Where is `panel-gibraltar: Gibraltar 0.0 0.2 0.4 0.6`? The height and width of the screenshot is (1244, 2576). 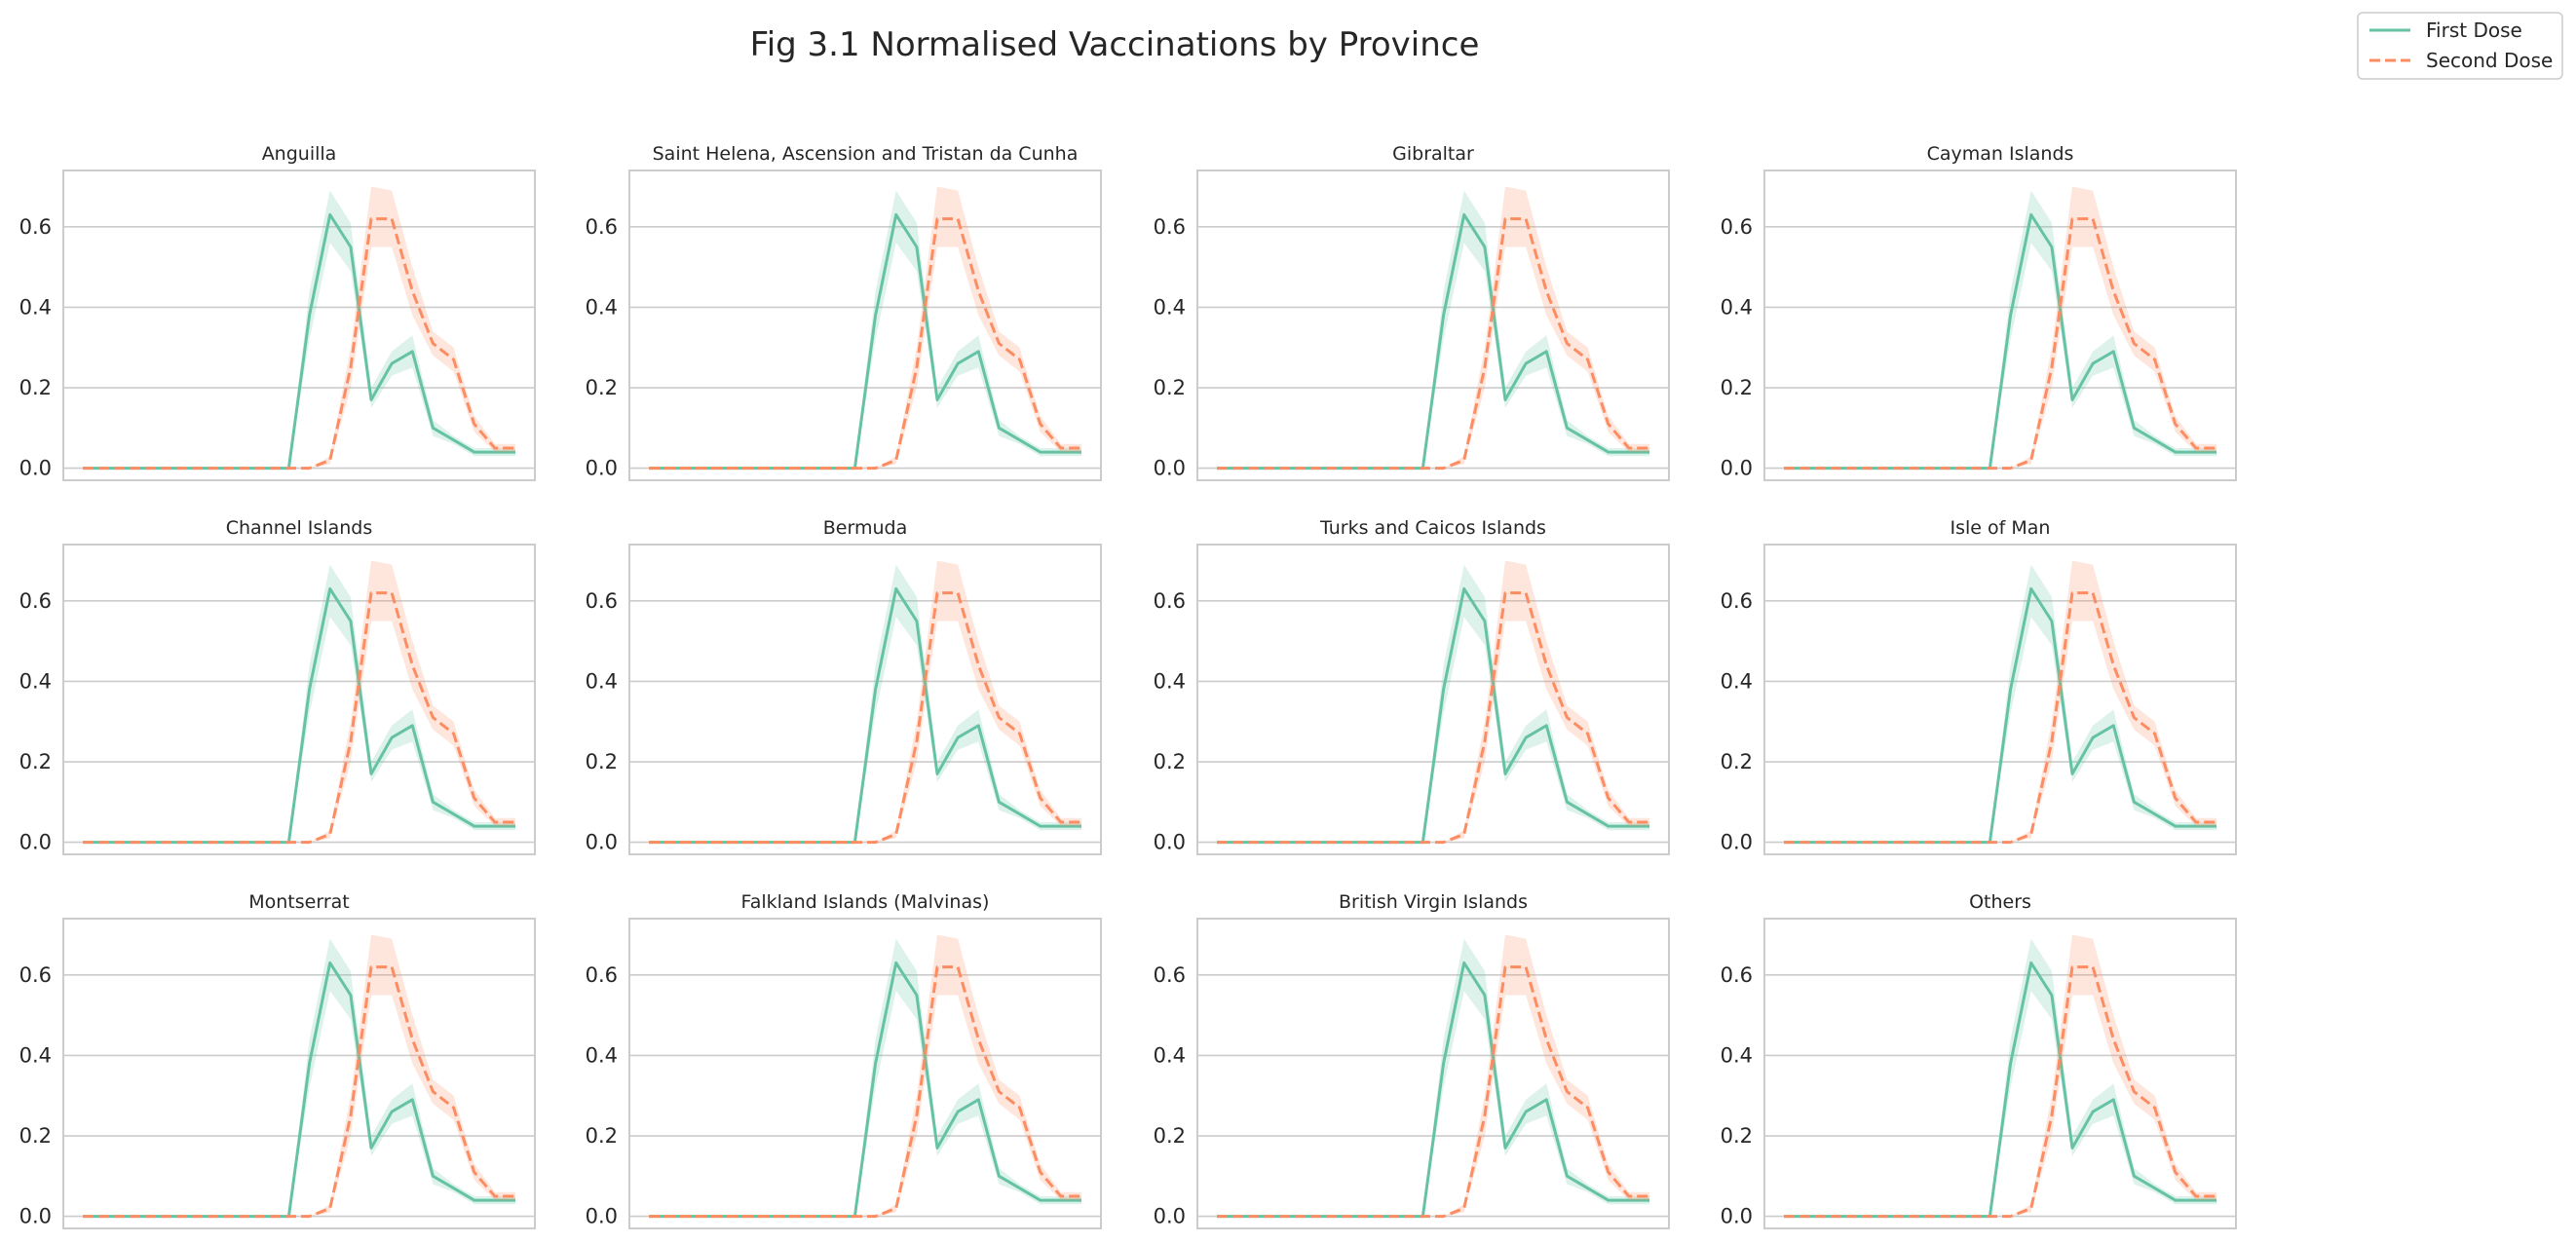
panel-gibraltar: Gibraltar 0.0 0.2 0.4 0.6 is located at coordinates (1412, 312).